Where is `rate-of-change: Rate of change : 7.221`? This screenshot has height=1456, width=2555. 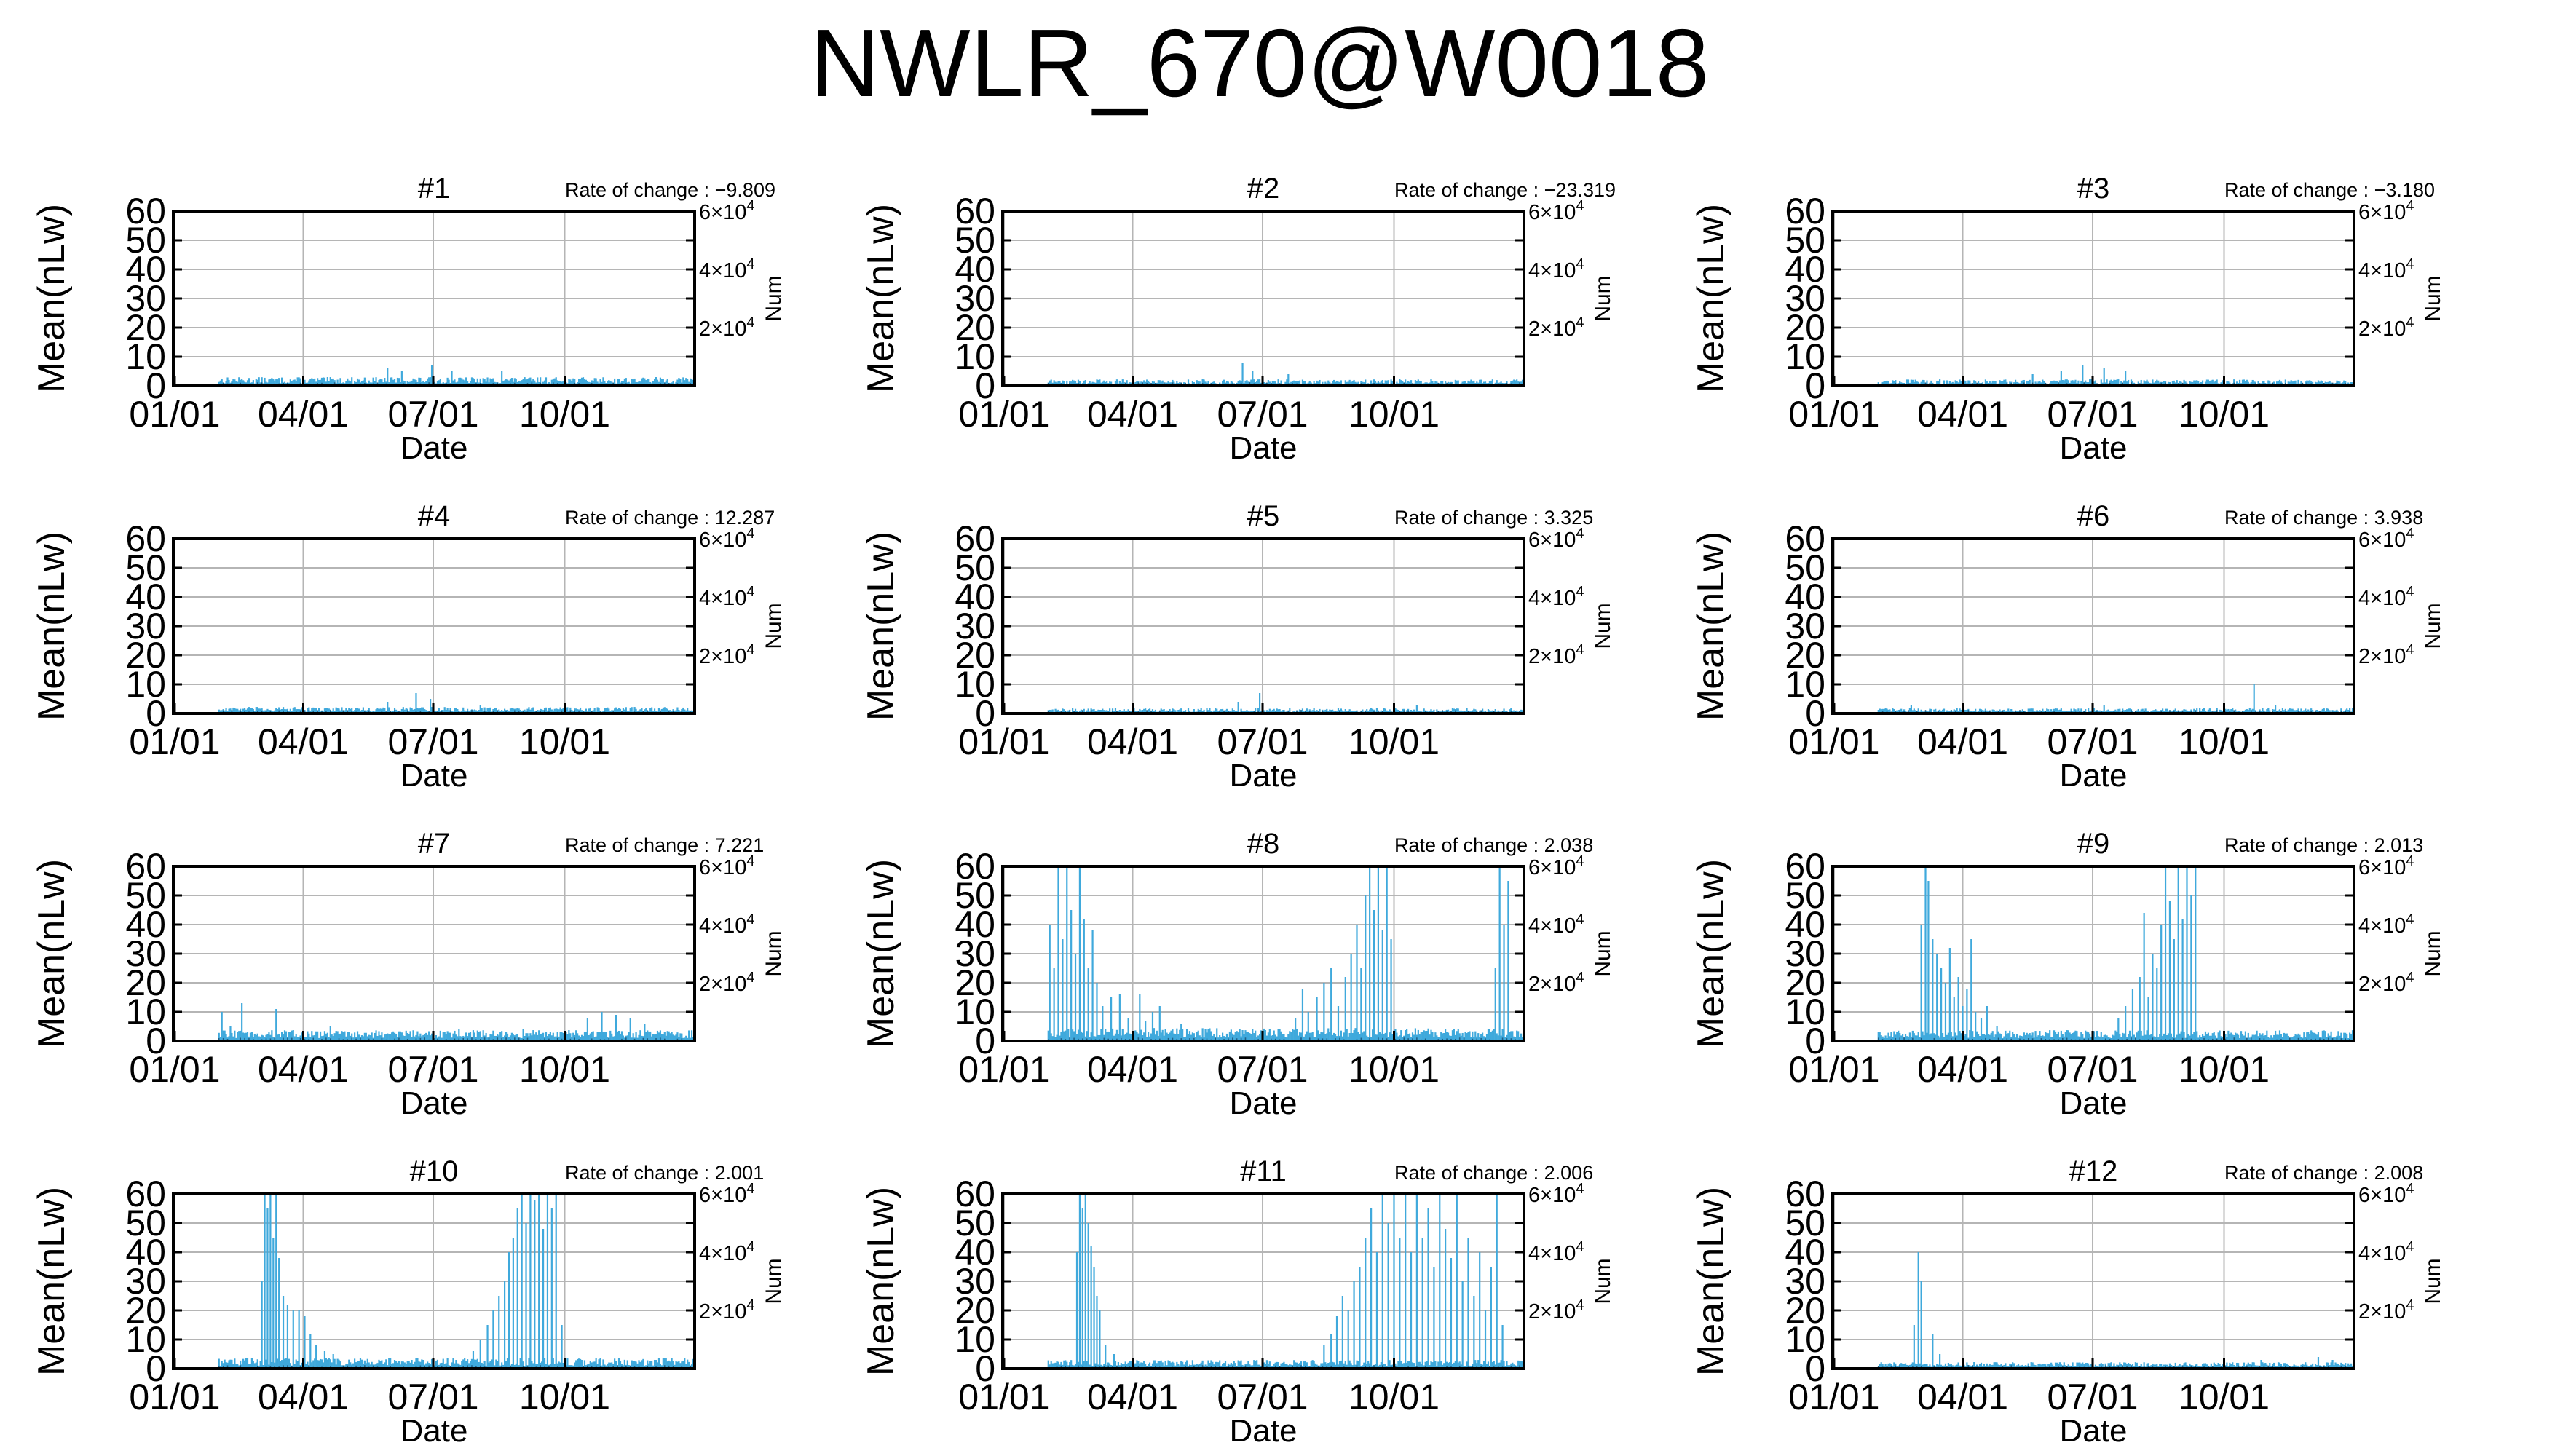
rate-of-change: Rate of change : 7.221 is located at coordinates (664, 845).